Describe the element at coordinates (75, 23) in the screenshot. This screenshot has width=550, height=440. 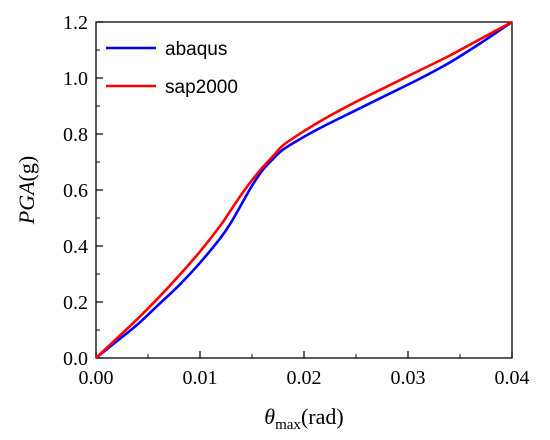
I see `y-tick-label: 1.2` at that location.